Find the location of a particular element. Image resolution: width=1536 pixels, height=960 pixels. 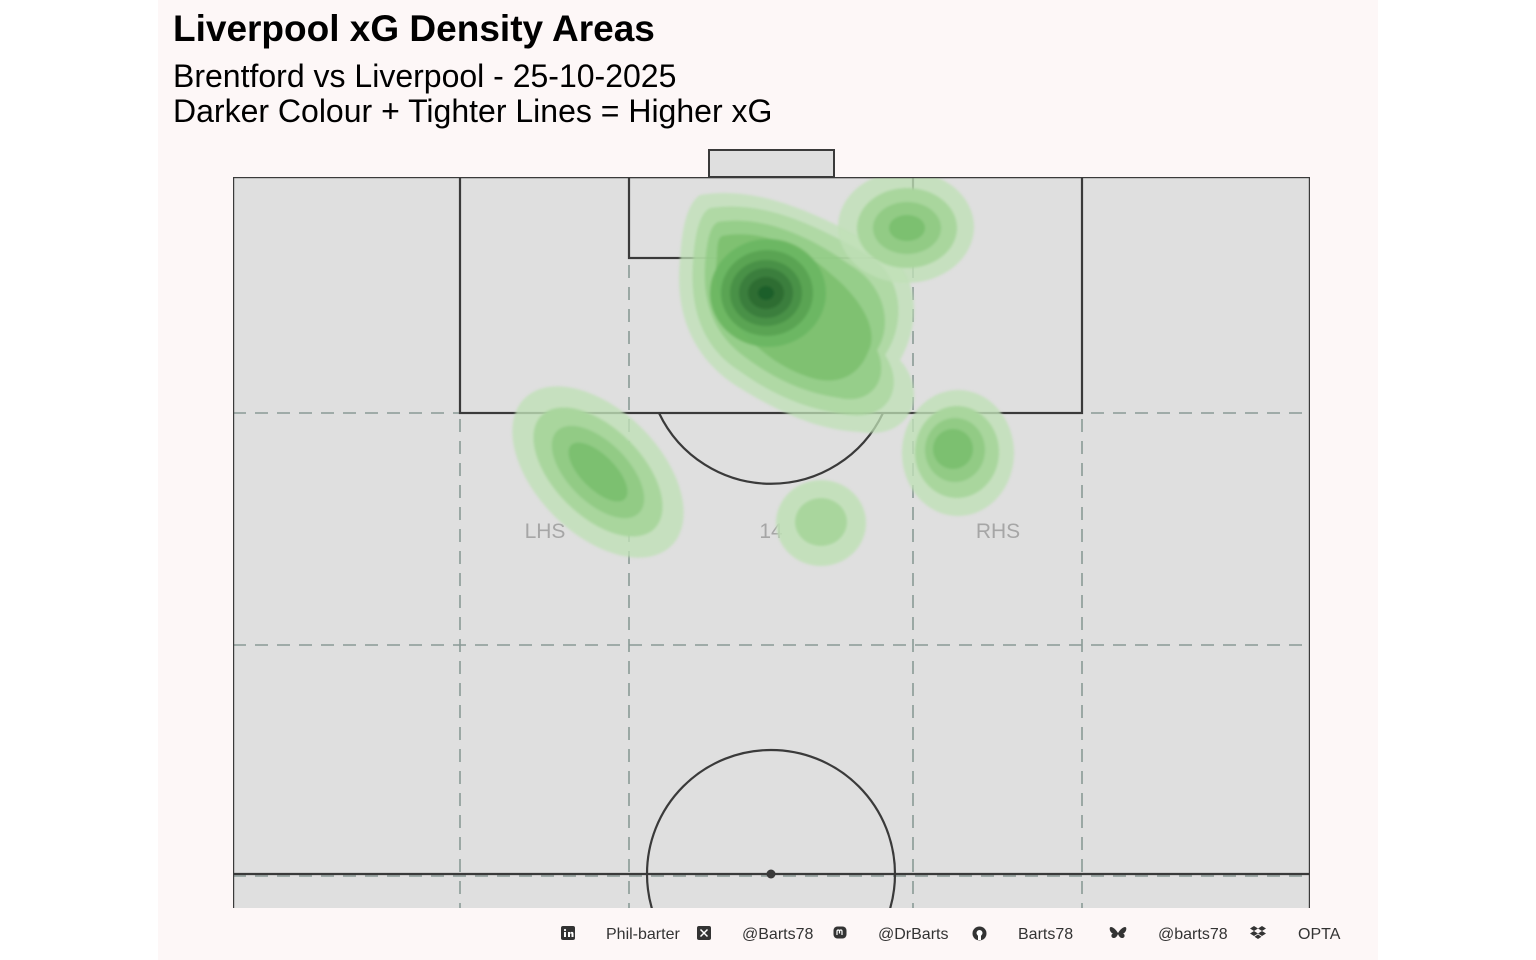

footer-mastodon-handle: @DrBarts is located at coordinates (913, 934).